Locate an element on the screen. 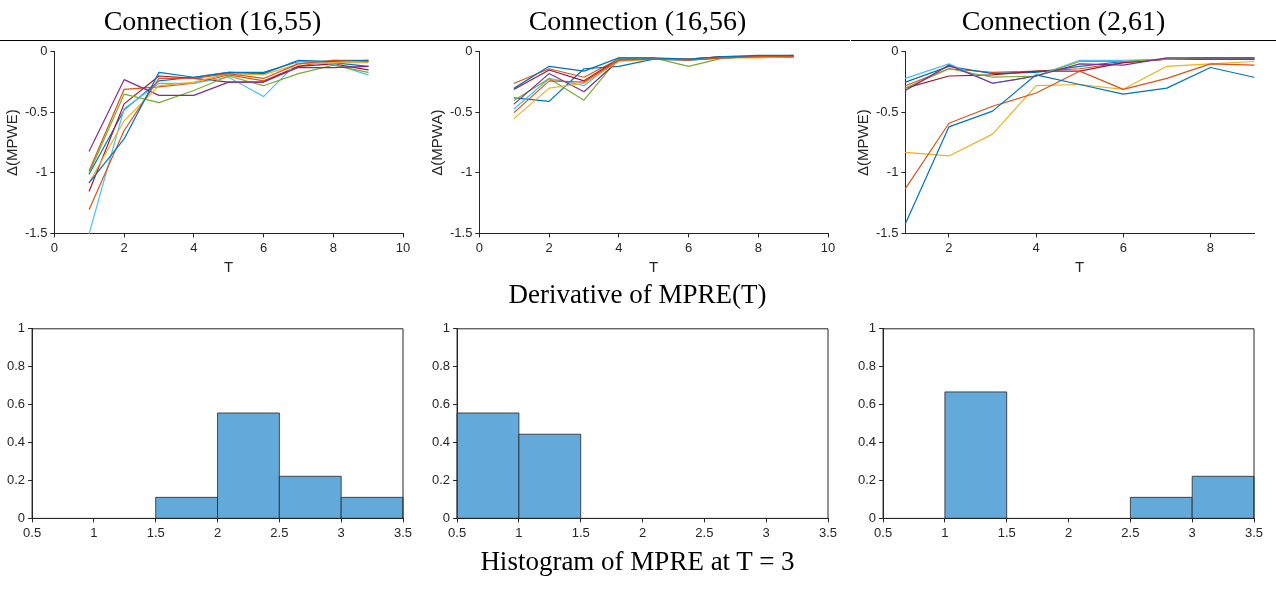 This screenshot has height=598, width=1276. chart-title: Connection (16,56) is located at coordinates (637, 22).